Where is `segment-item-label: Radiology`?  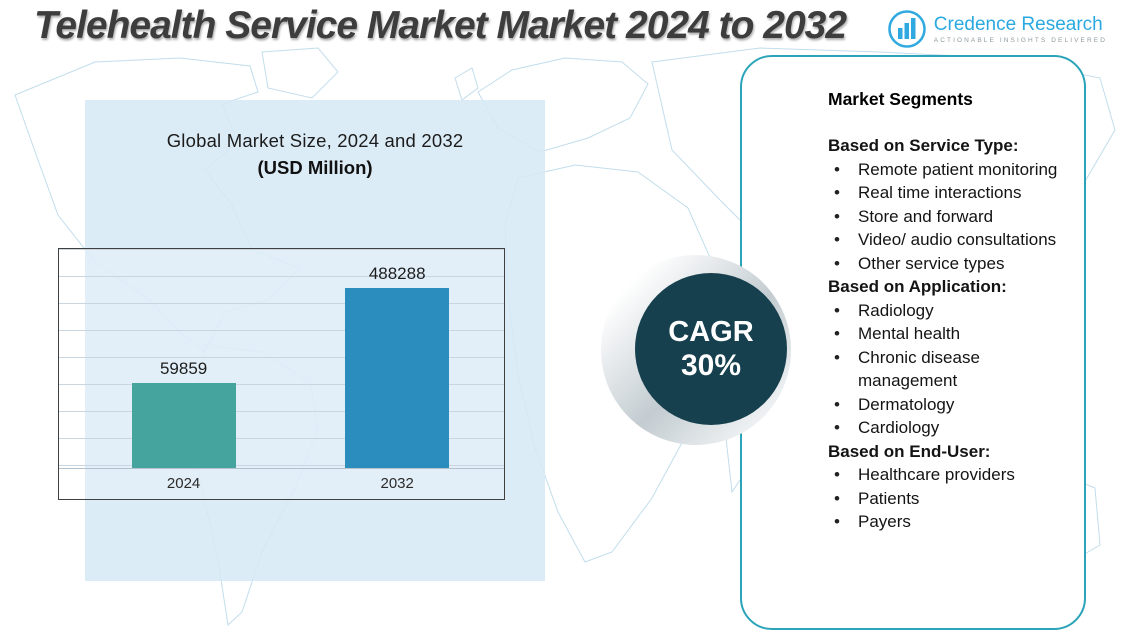
segment-item-label: Radiology is located at coordinates (896, 310).